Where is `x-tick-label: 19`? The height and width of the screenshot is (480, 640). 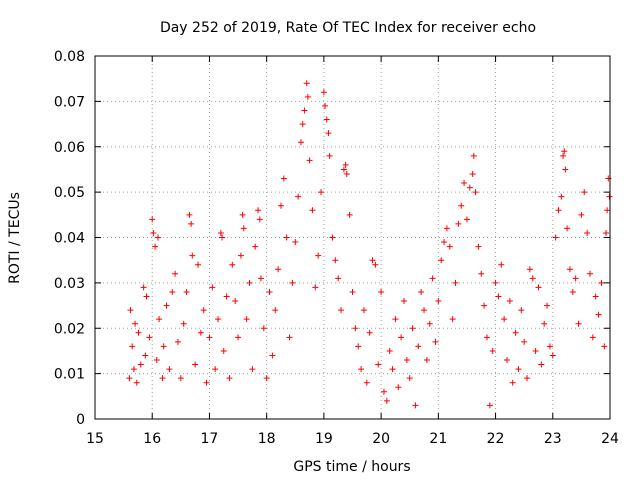 x-tick-label: 19 is located at coordinates (324, 439).